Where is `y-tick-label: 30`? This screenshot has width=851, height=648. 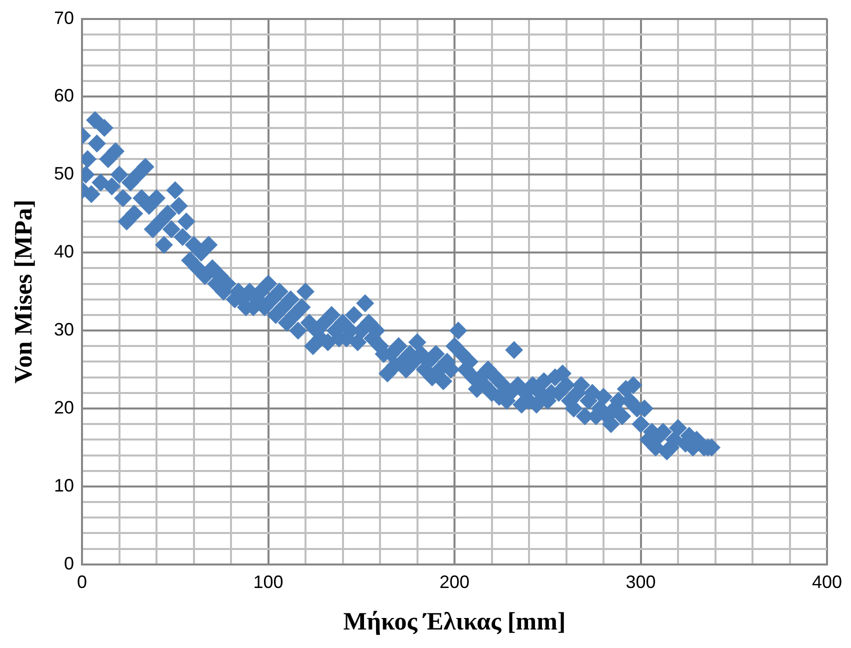 y-tick-label: 30 is located at coordinates (64, 330).